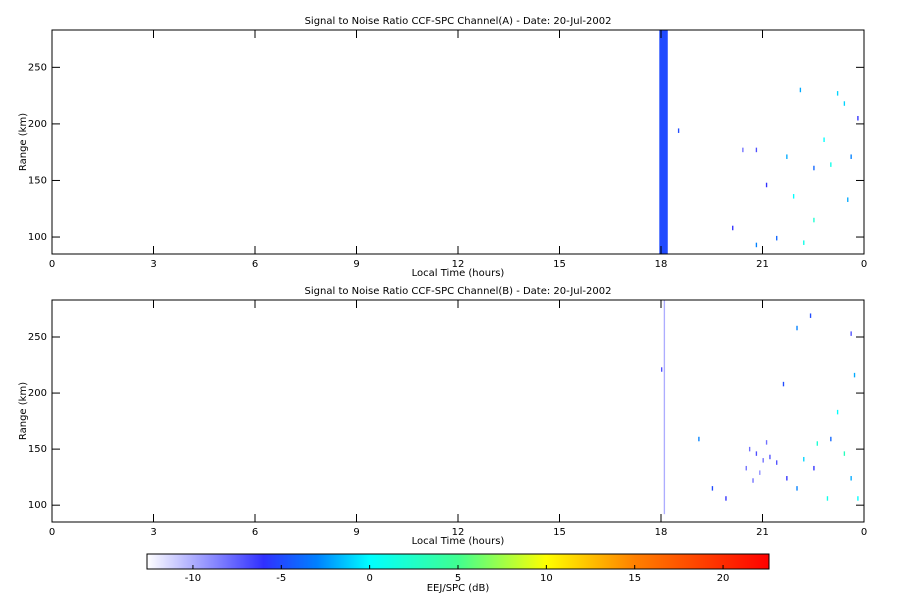 This screenshot has height=600, width=900. What do you see at coordinates (369, 578) in the screenshot?
I see `colorbar-tick-label: 0` at bounding box center [369, 578].